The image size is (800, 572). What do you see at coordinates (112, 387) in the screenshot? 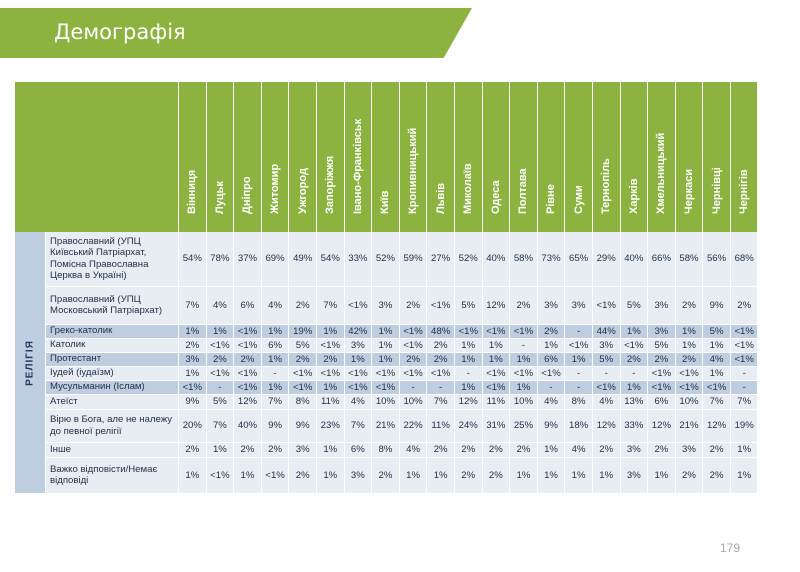
I see `row-label: Мусульманин (Іслам)` at bounding box center [112, 387].